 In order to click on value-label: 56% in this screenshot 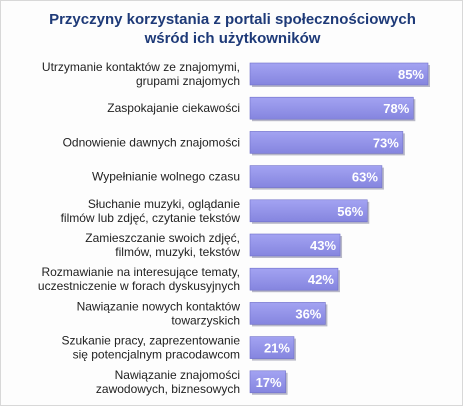, I will do `click(350, 211)`.